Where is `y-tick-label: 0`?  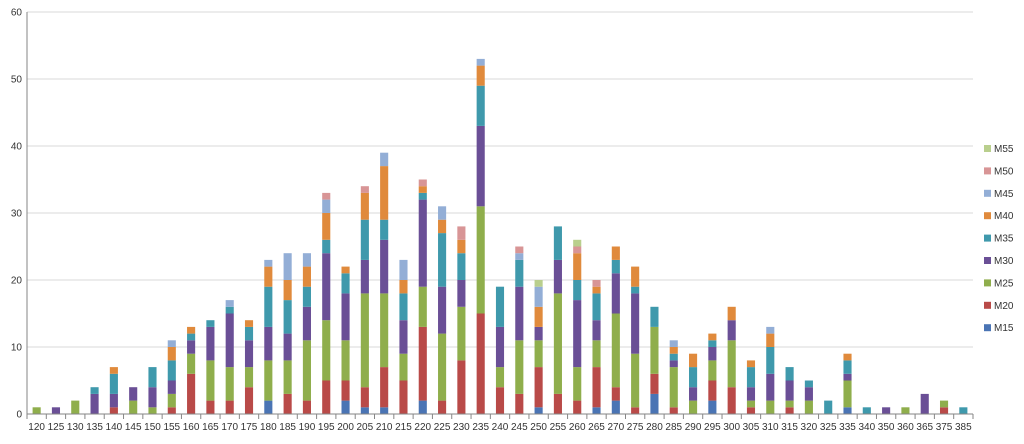
y-tick-label: 0 is located at coordinates (19, 415).